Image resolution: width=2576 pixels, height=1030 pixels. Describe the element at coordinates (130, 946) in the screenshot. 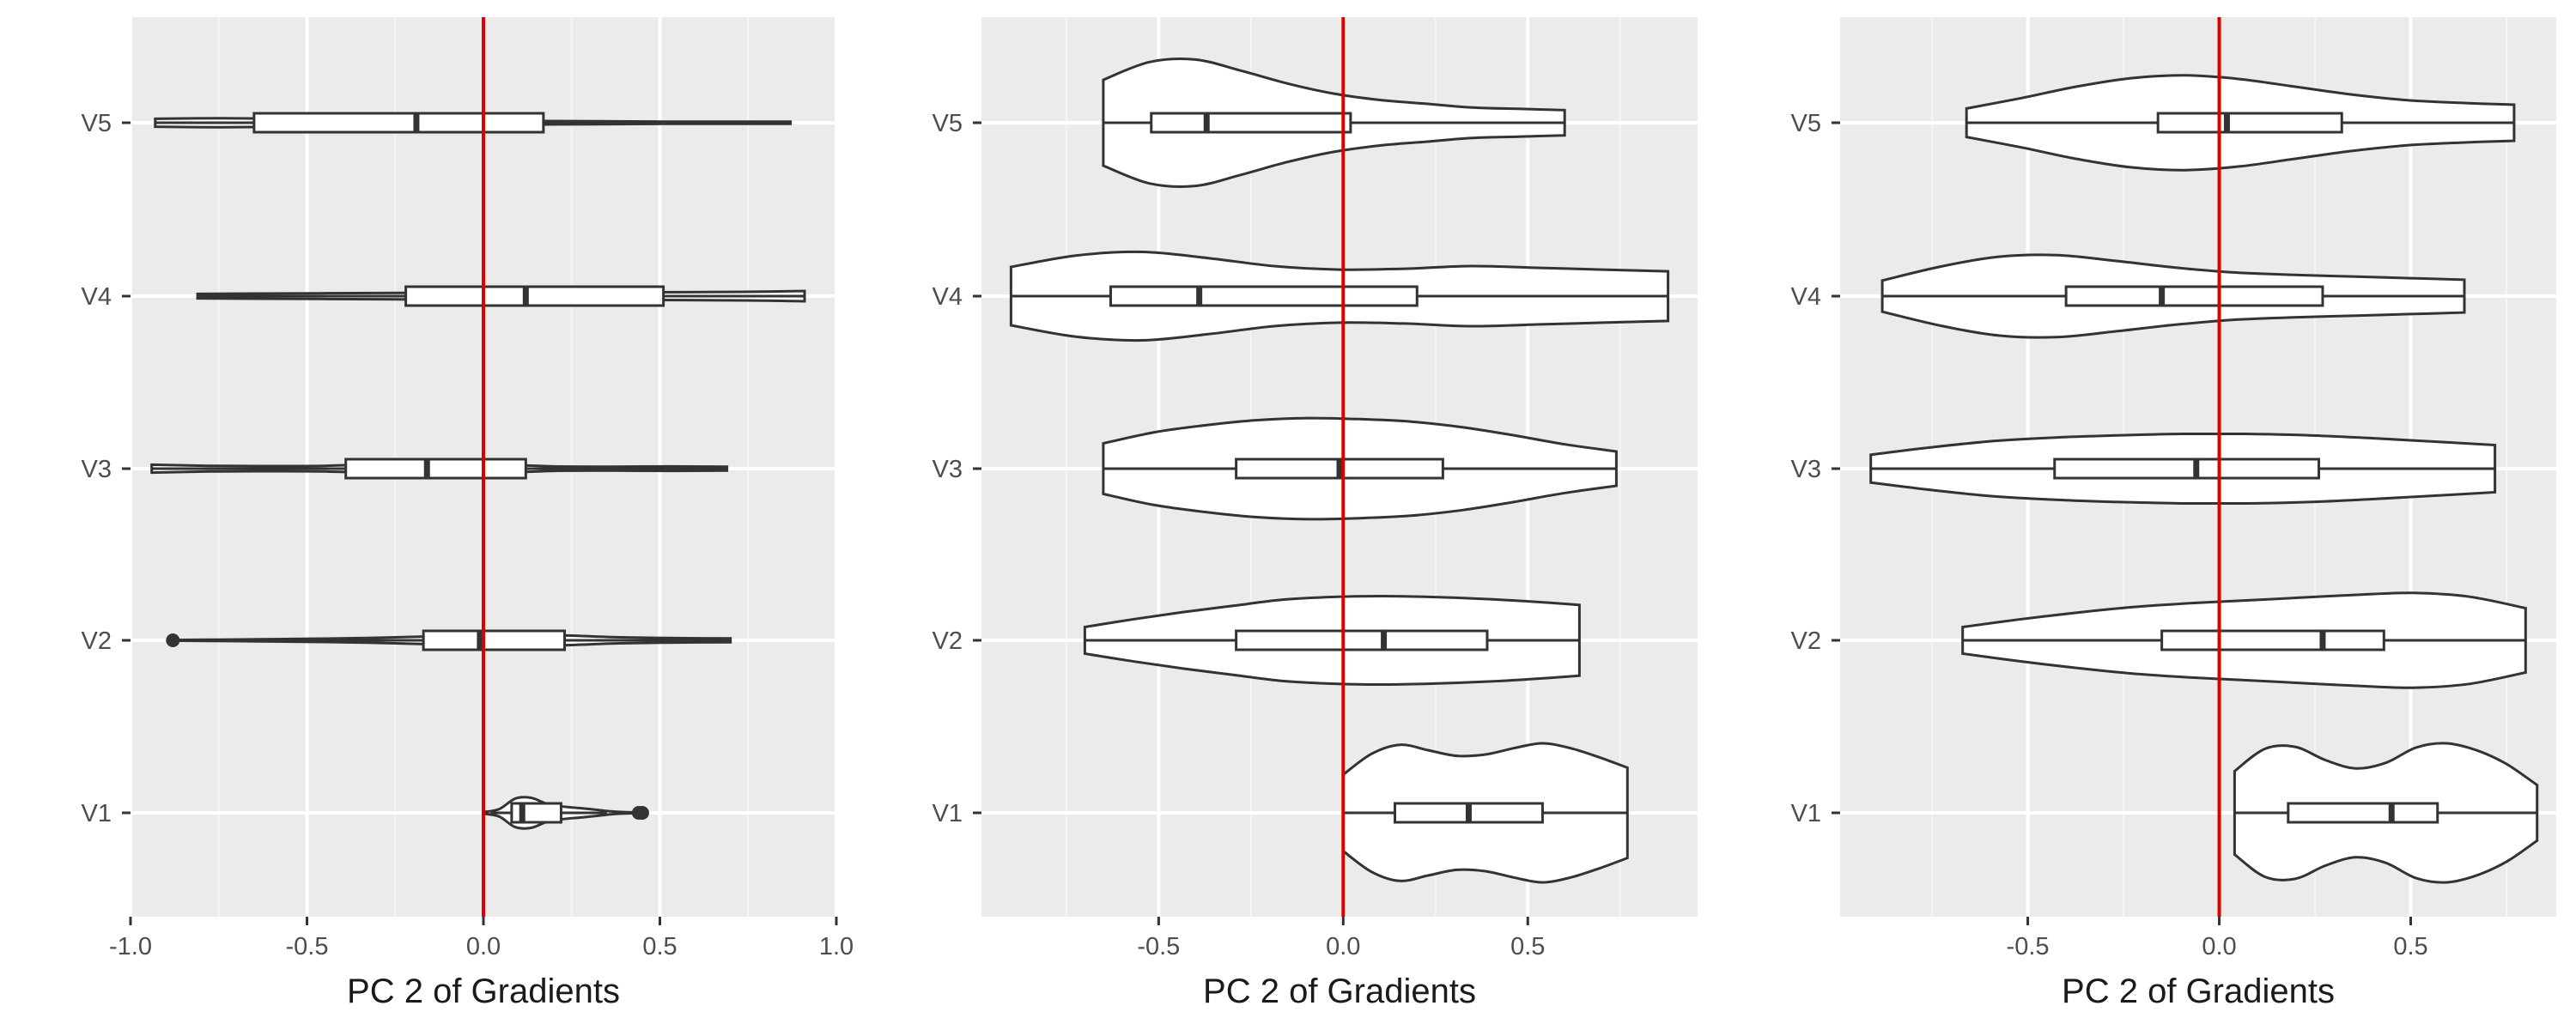

I see `x-tick-label: -1.0` at that location.